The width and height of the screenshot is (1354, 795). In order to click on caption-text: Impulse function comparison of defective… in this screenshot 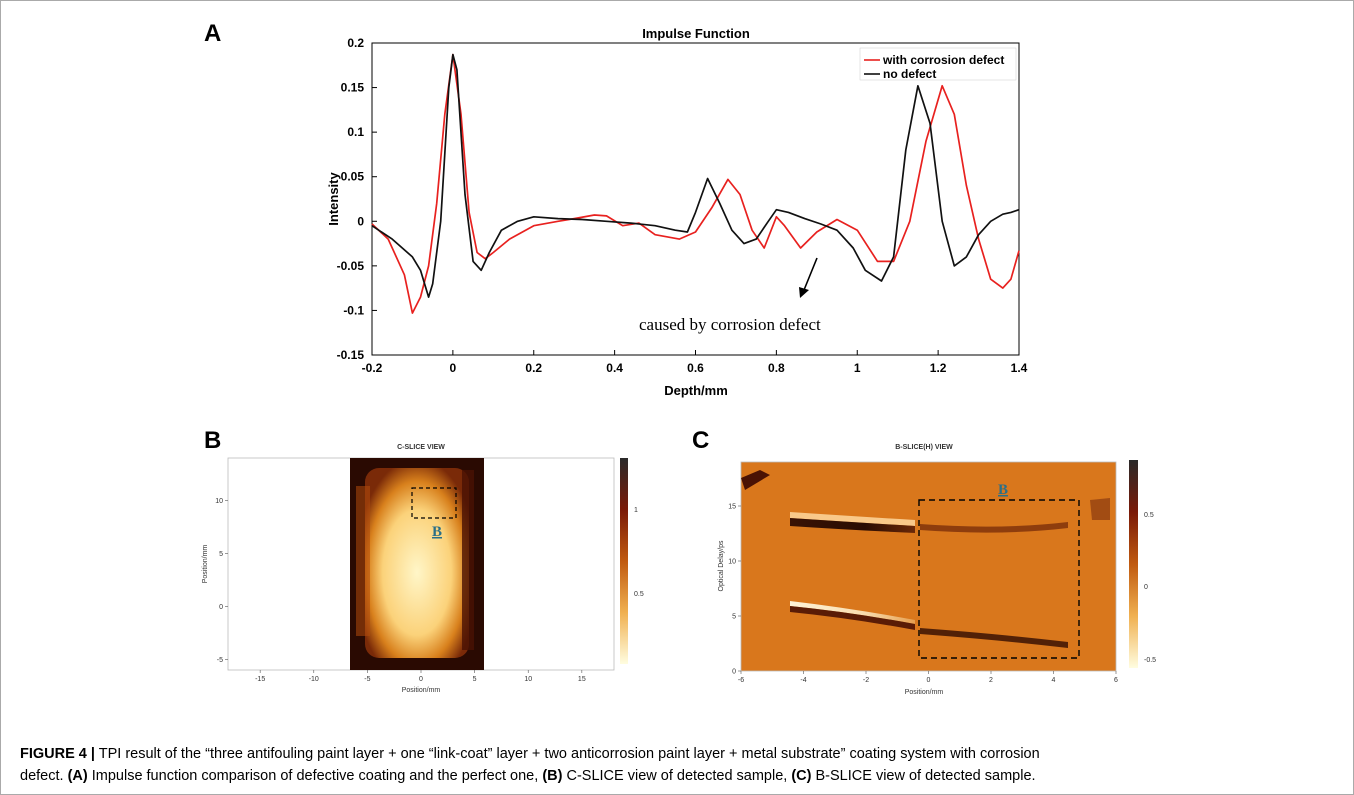, I will do `click(315, 776)`.